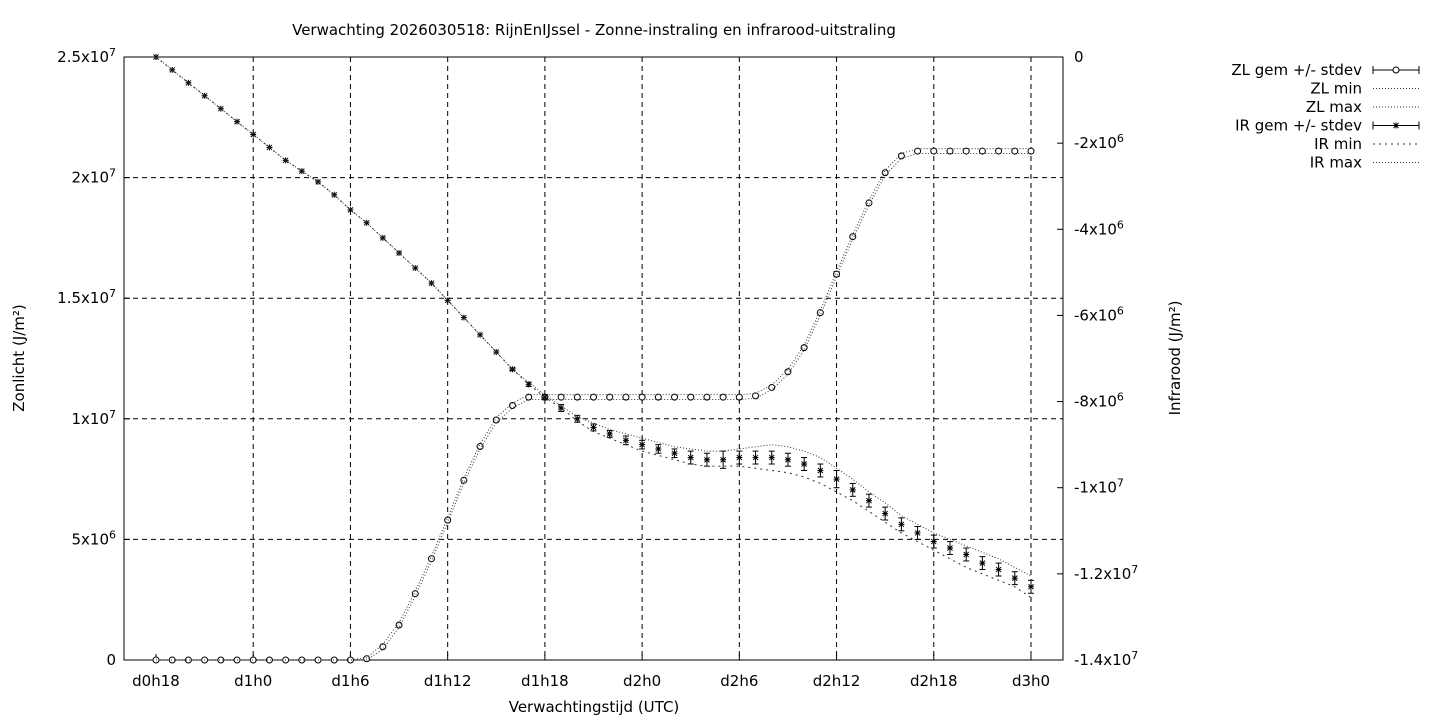 The image size is (1440, 720). I want to click on y2-tick-label: -4x106, so click(1099, 228).